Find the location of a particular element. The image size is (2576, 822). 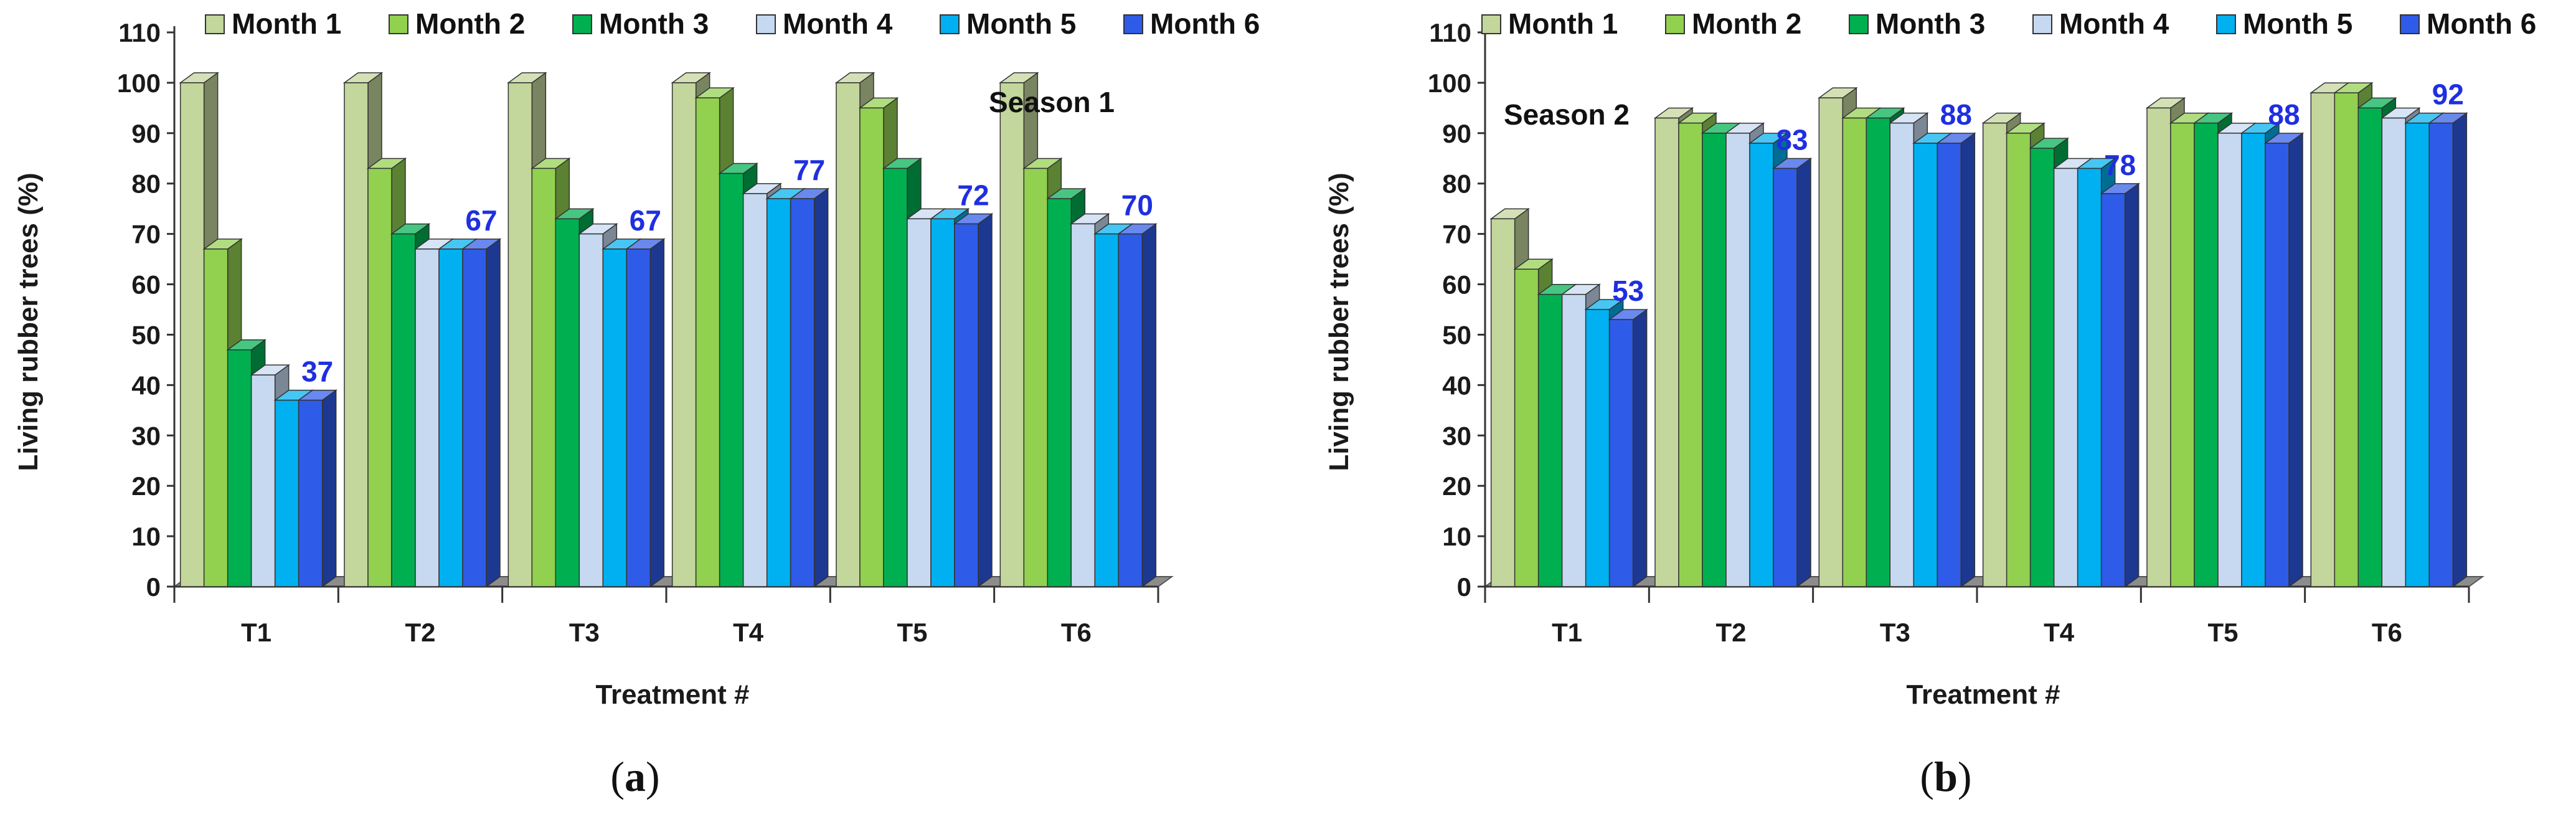

data-label: 72 is located at coordinates (973, 195).